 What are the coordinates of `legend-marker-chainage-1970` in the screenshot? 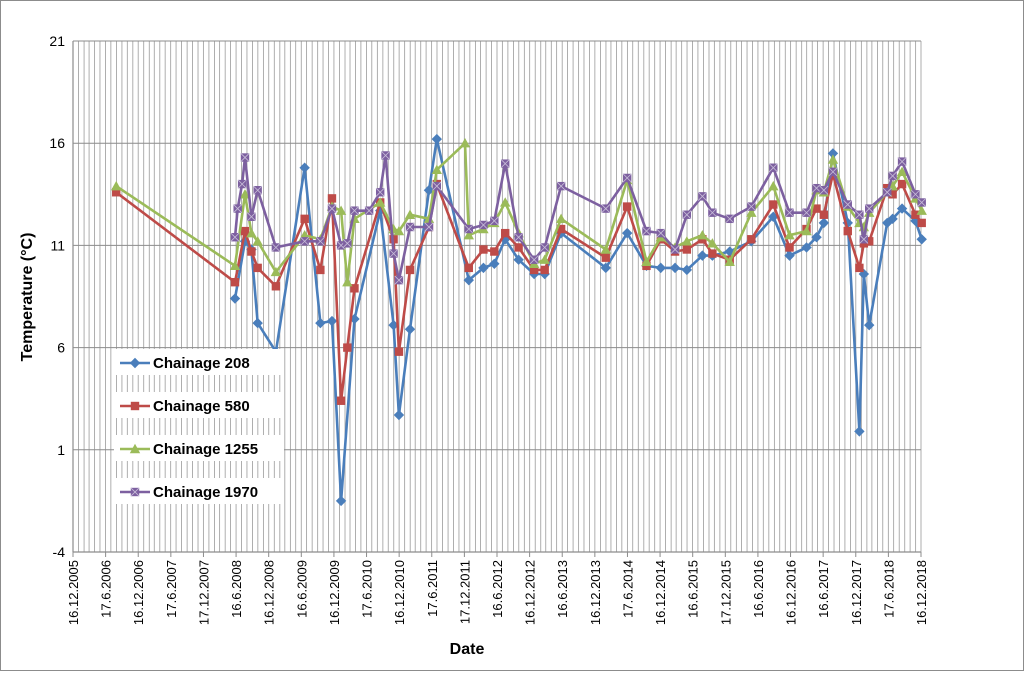 It's located at (135, 492).